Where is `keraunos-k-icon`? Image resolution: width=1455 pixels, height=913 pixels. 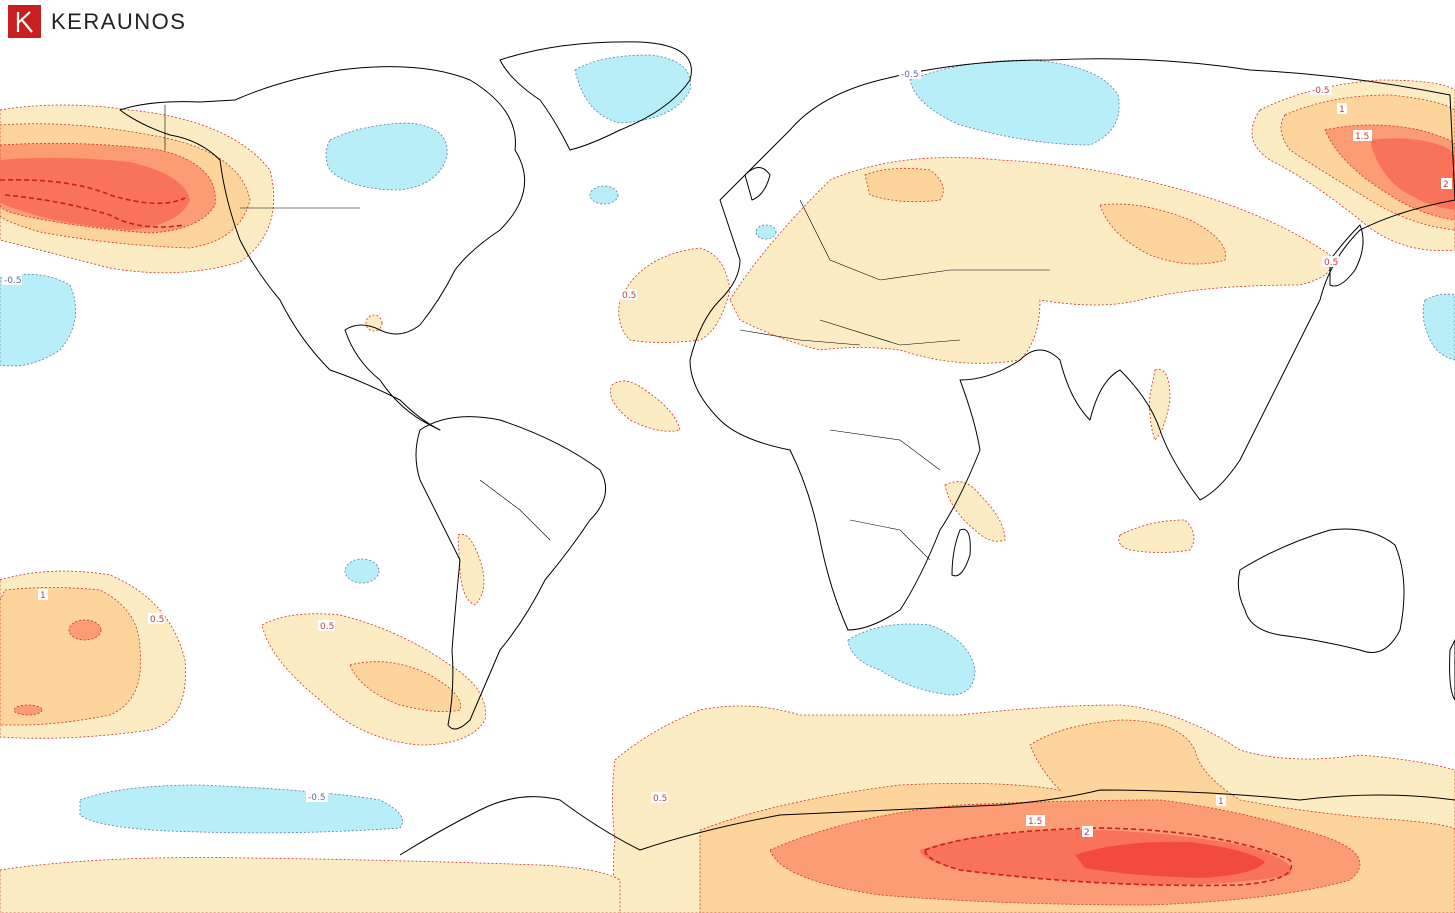
keraunos-k-icon is located at coordinates (24, 21).